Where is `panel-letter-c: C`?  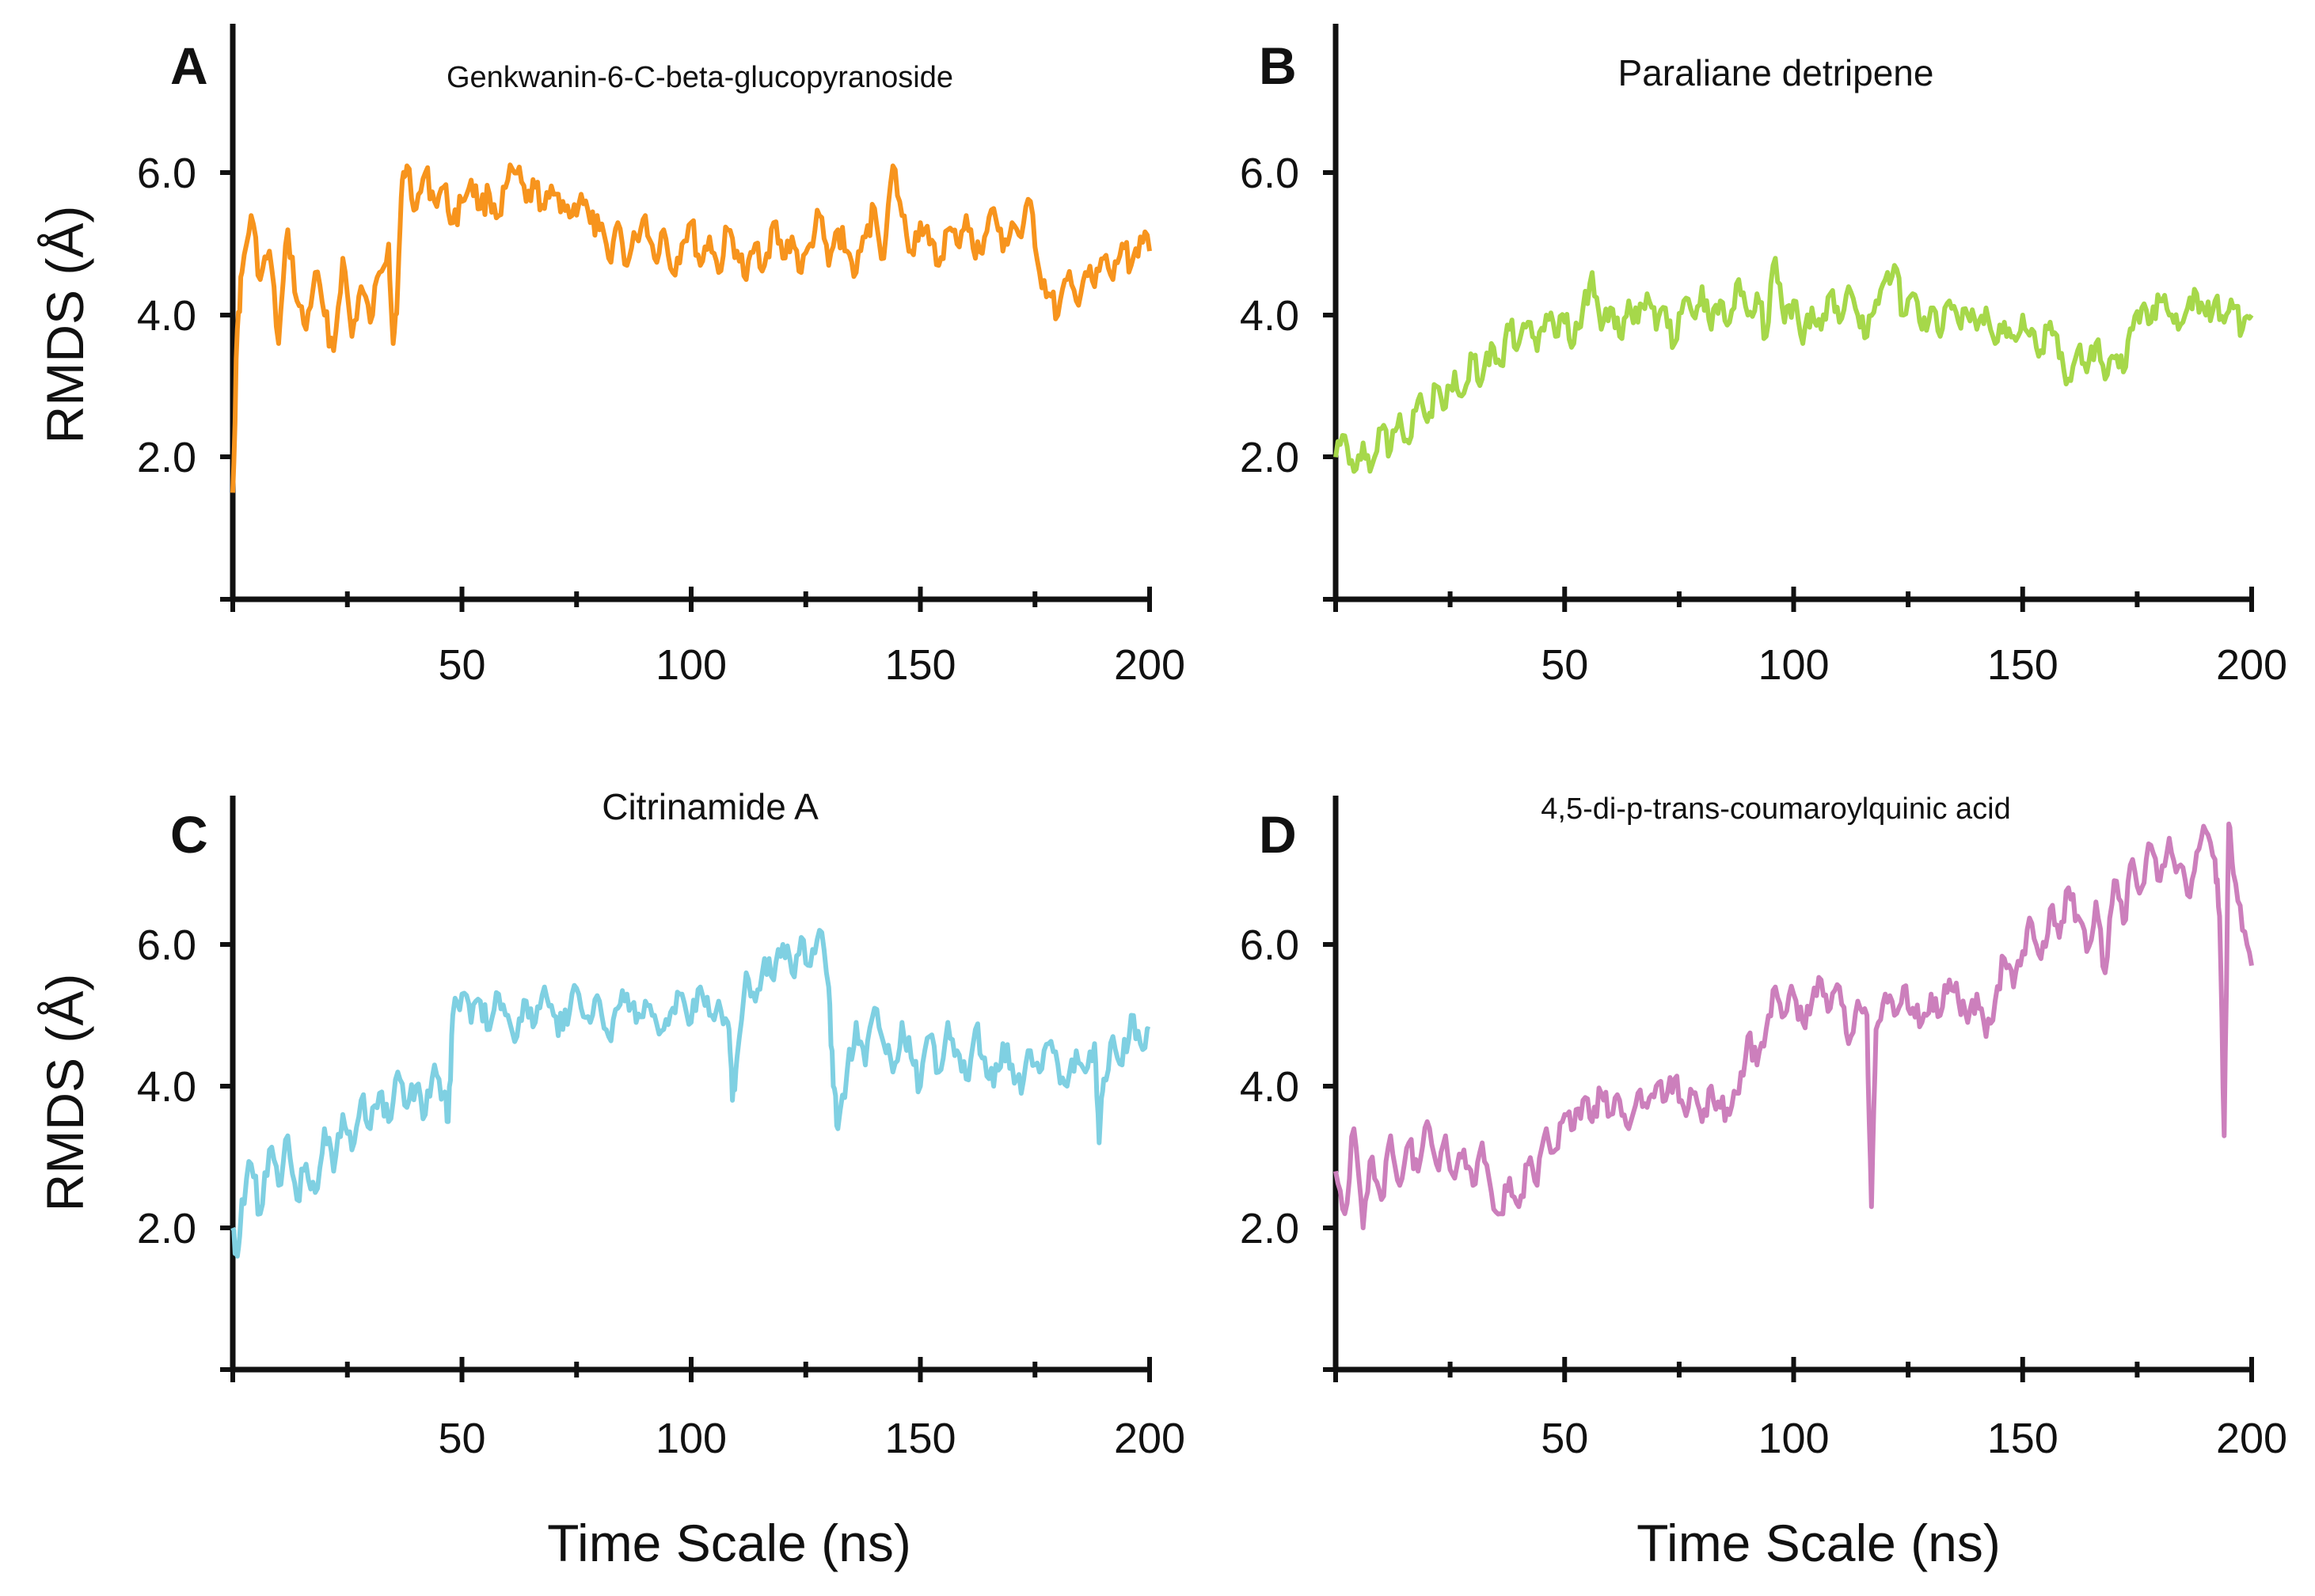
panel-letter-c: C is located at coordinates (189, 834).